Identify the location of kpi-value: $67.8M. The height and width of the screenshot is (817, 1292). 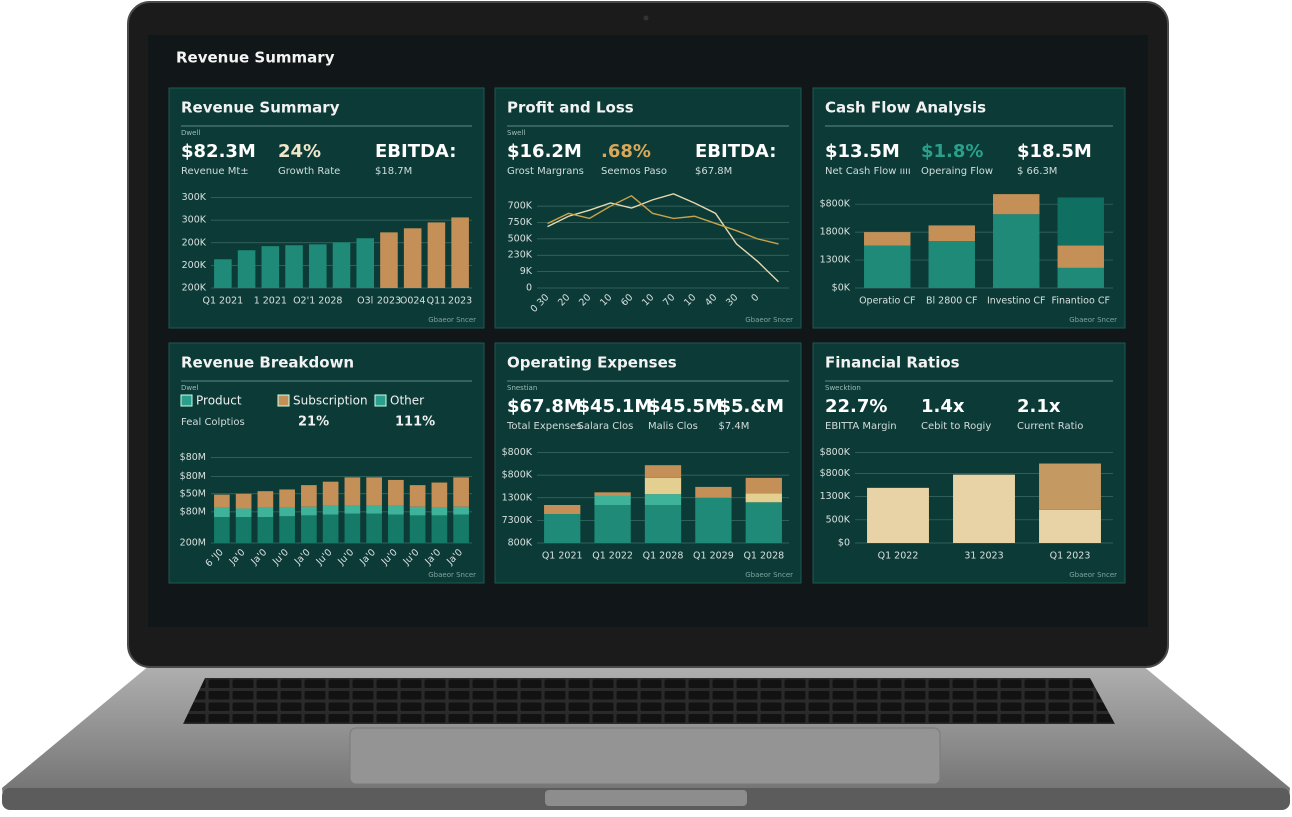
(544, 406).